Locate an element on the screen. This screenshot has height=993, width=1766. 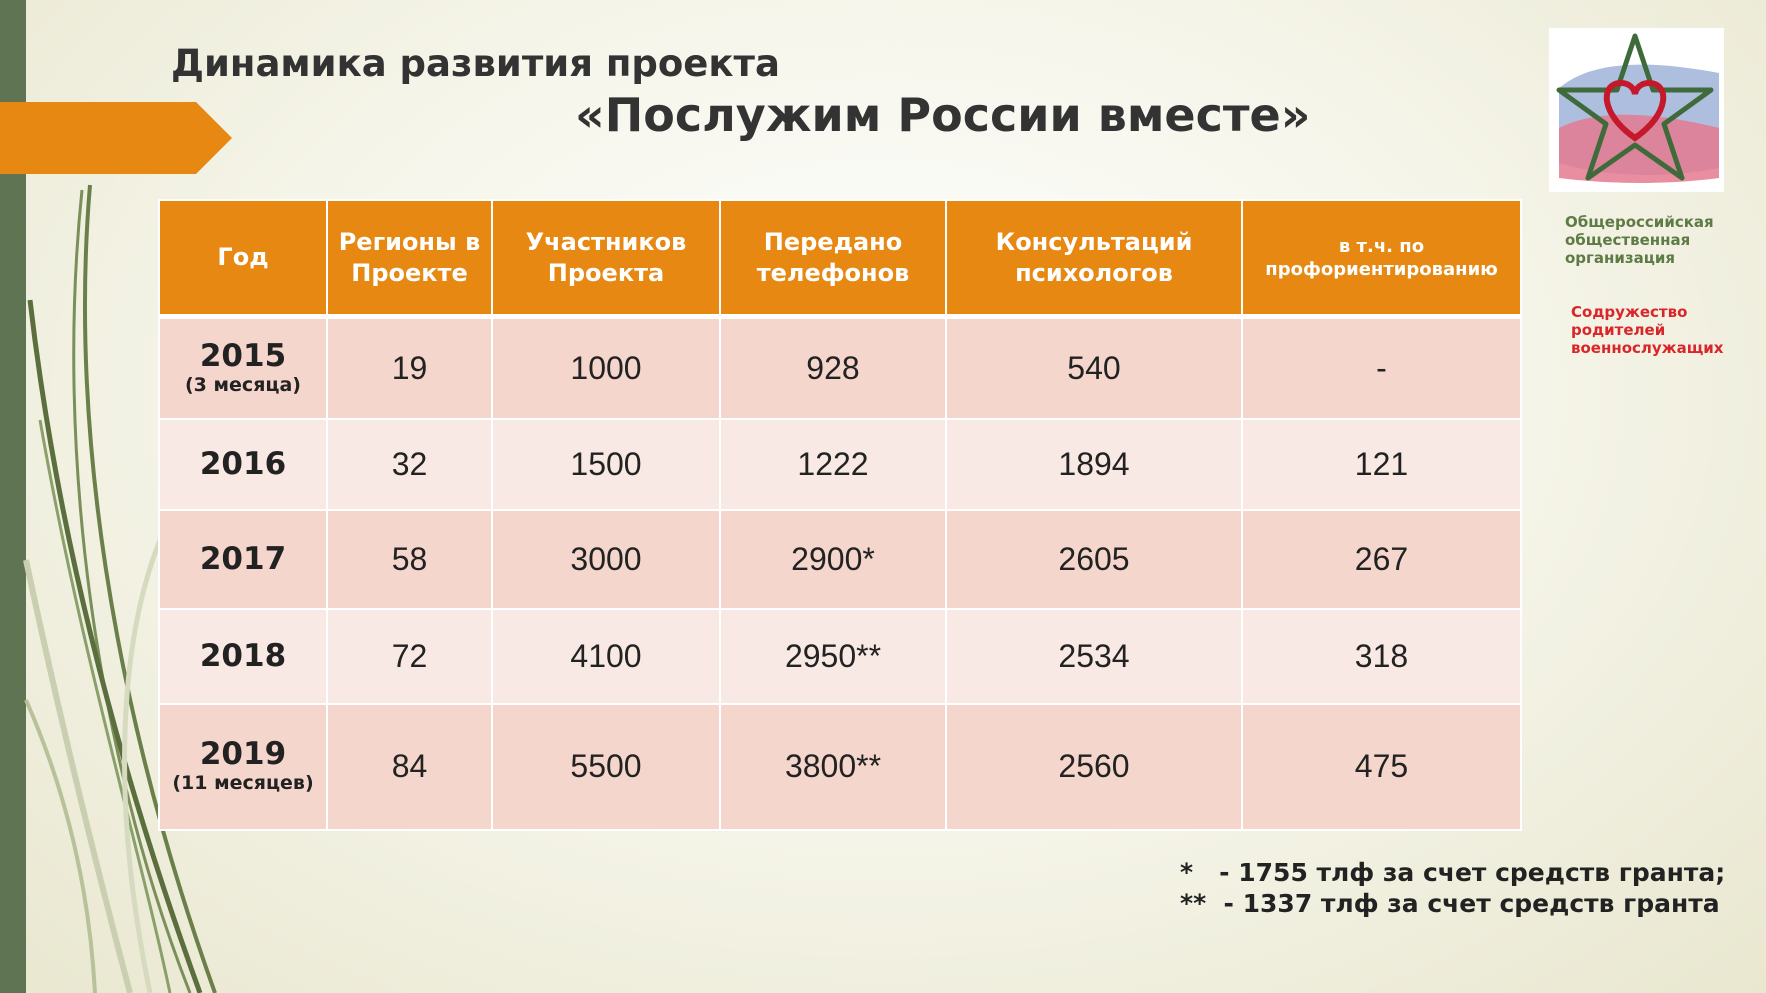
career-cell: 475 is located at coordinates (1381, 766).